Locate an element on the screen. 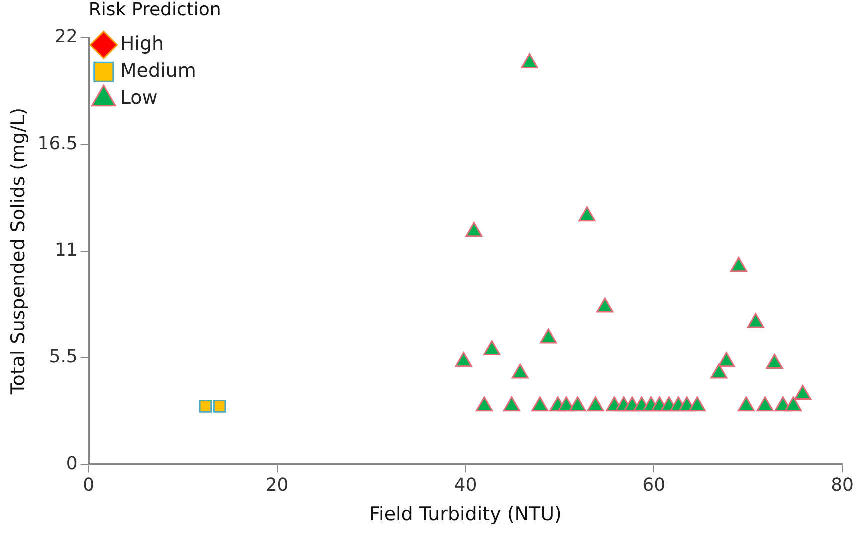 The image size is (857, 535). x-tick-label: 20 is located at coordinates (277, 485).